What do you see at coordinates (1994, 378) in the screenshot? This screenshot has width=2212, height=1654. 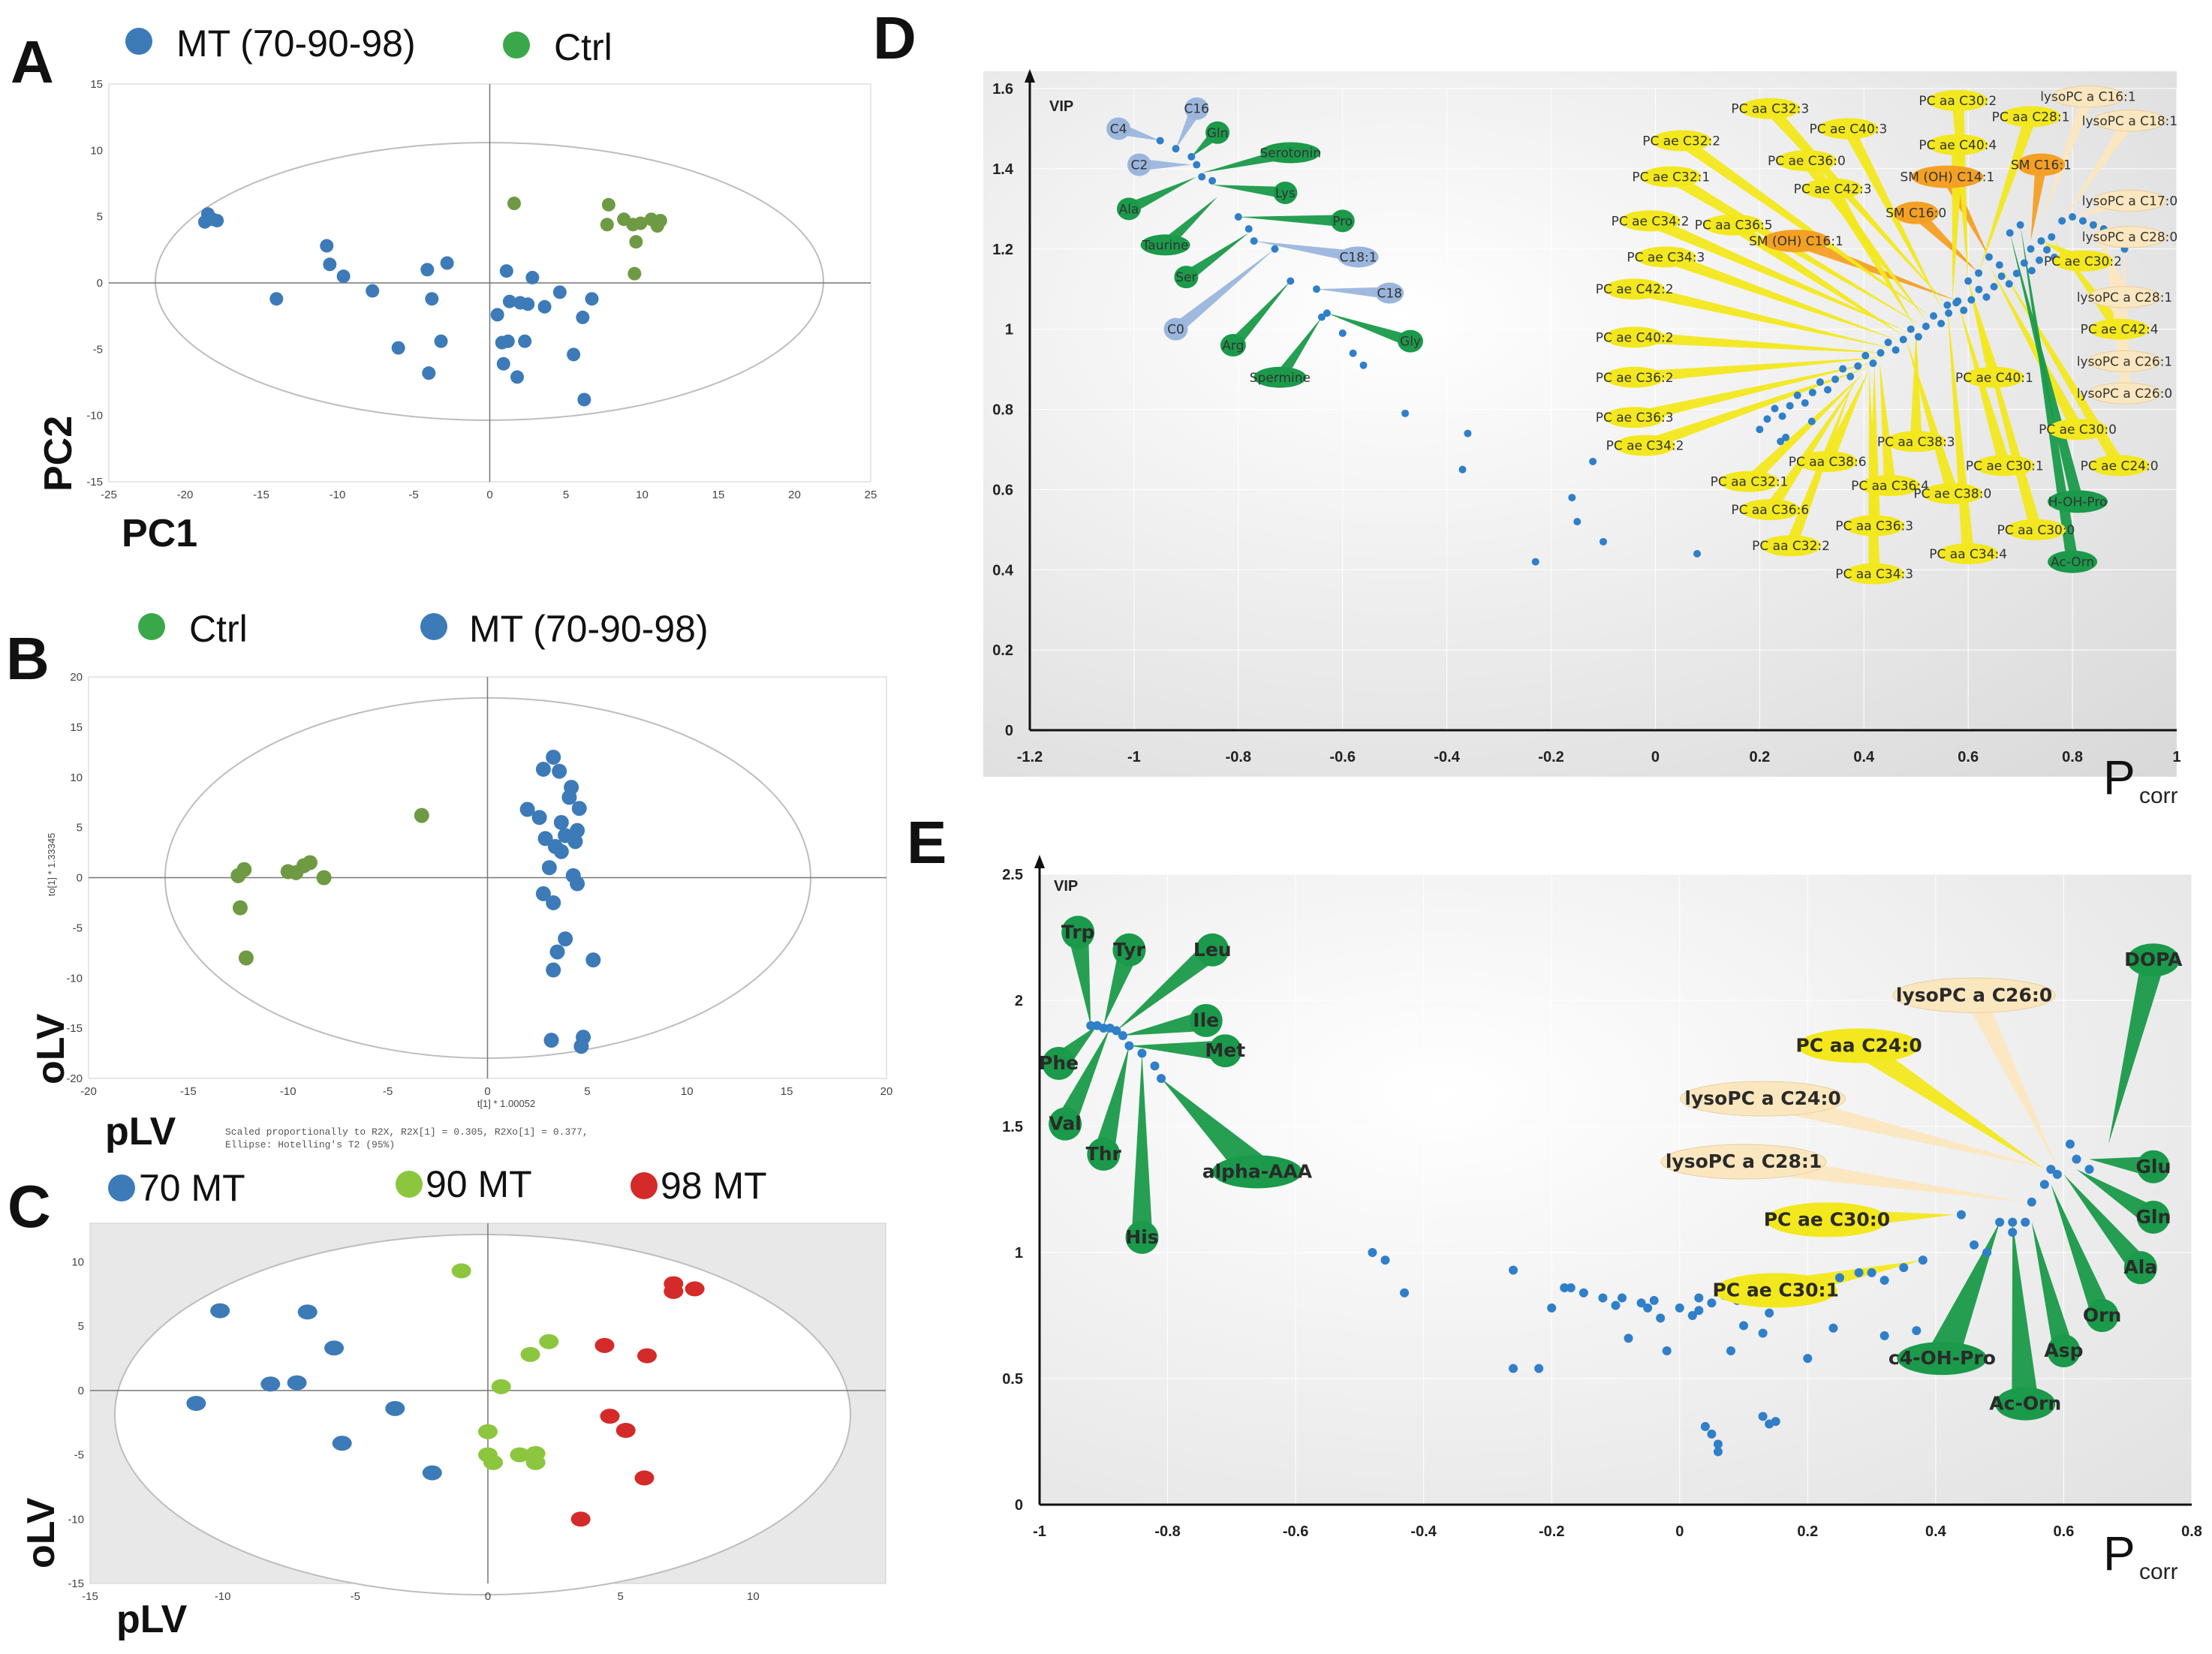 I see `d-bubble-label-37: PC ae C40:1` at bounding box center [1994, 378].